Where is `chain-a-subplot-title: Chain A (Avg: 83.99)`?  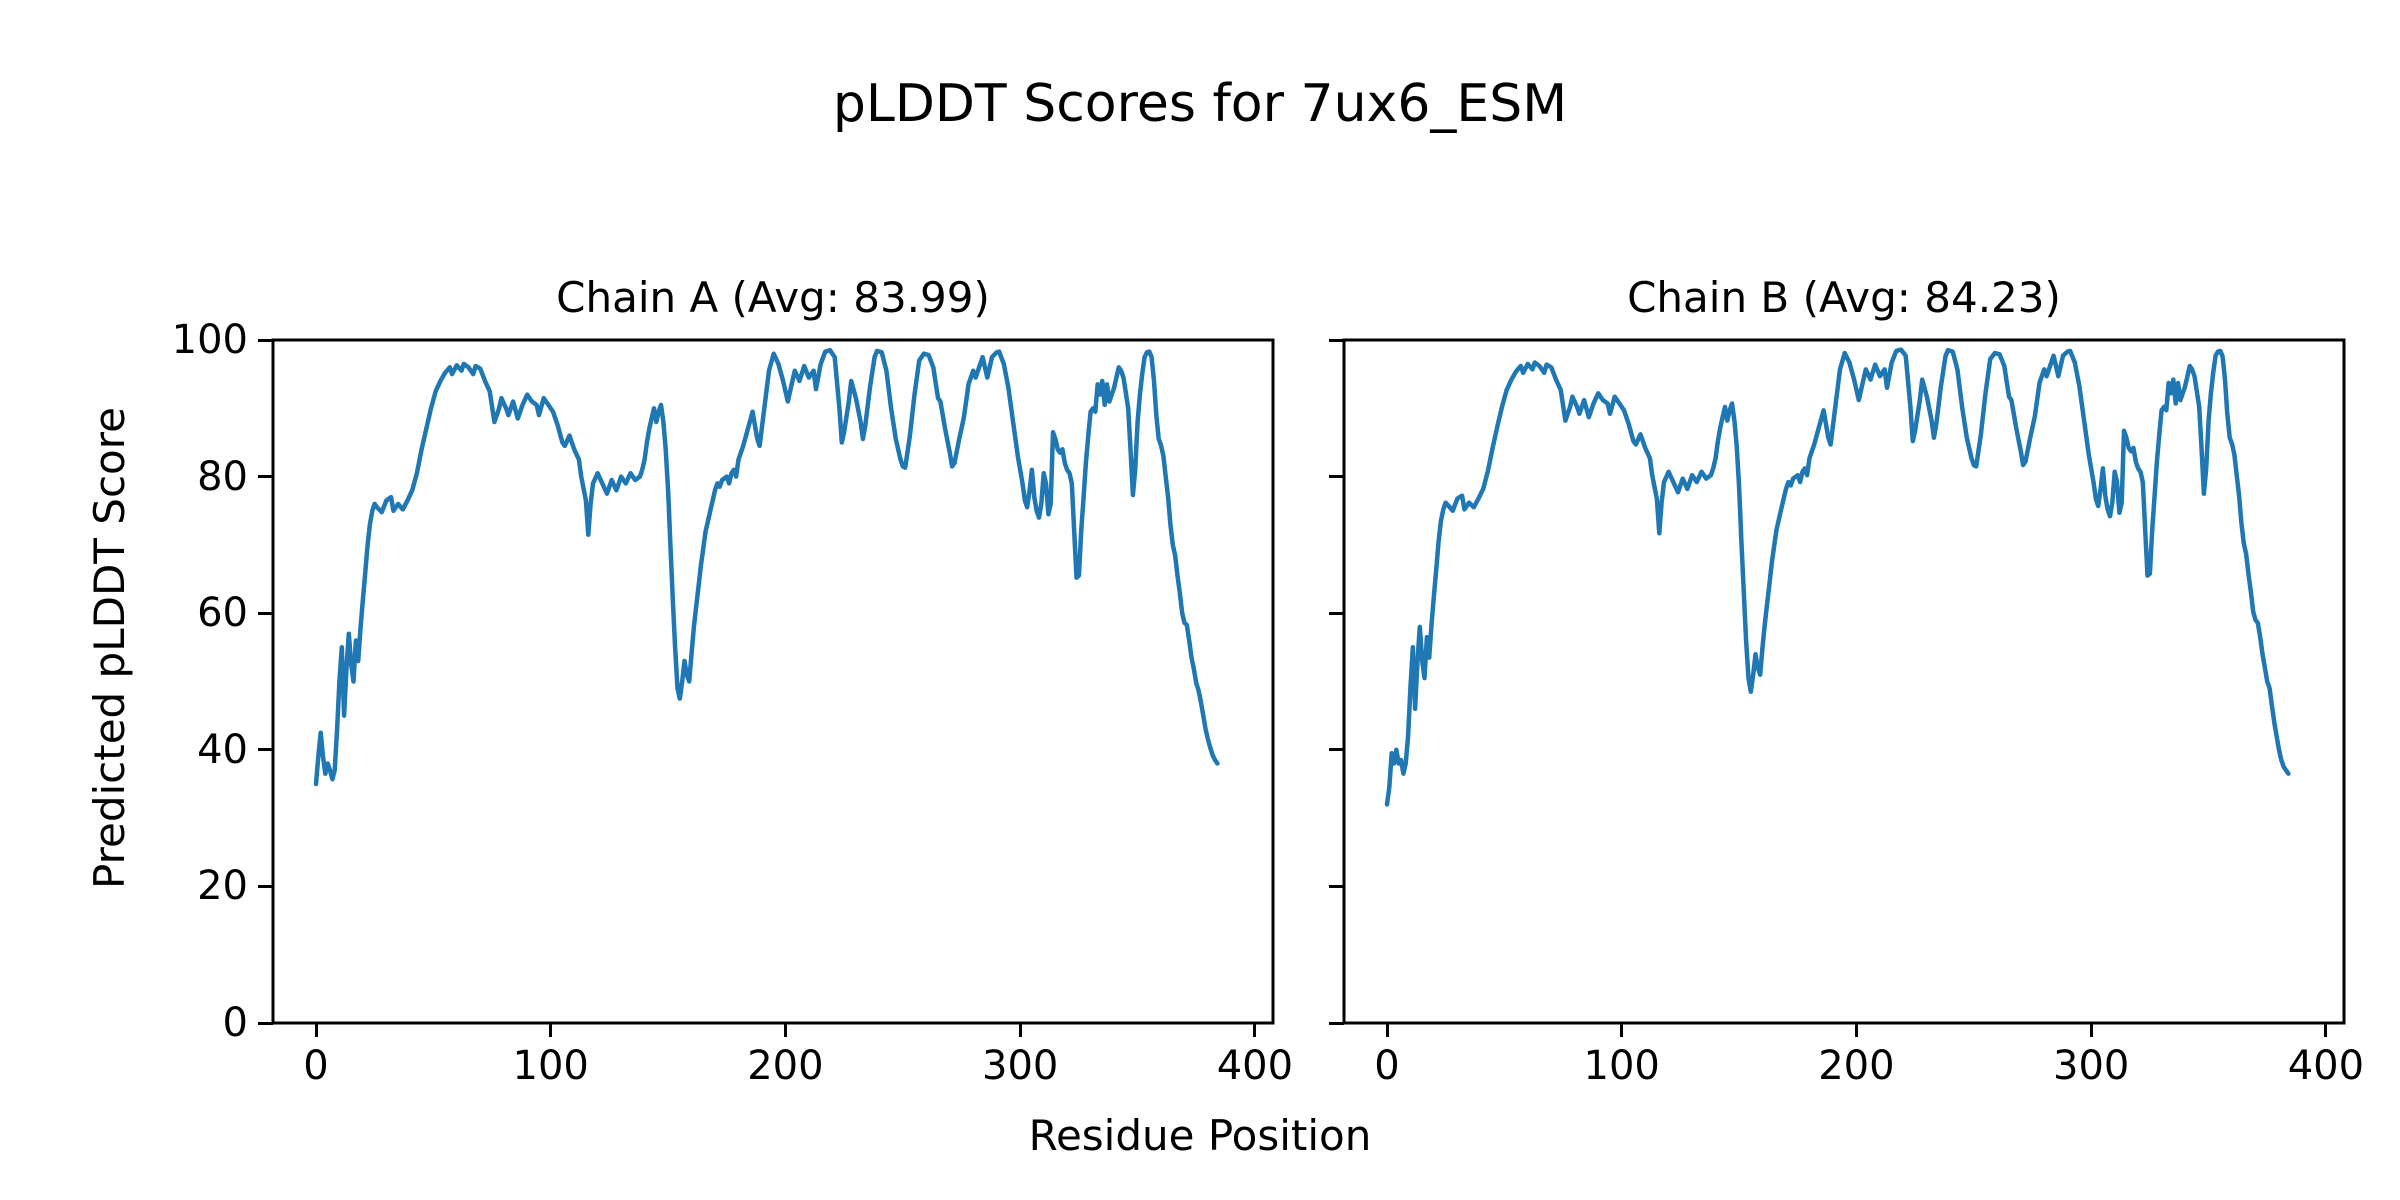 chain-a-subplot-title: Chain A (Avg: 83.99) is located at coordinates (773, 297).